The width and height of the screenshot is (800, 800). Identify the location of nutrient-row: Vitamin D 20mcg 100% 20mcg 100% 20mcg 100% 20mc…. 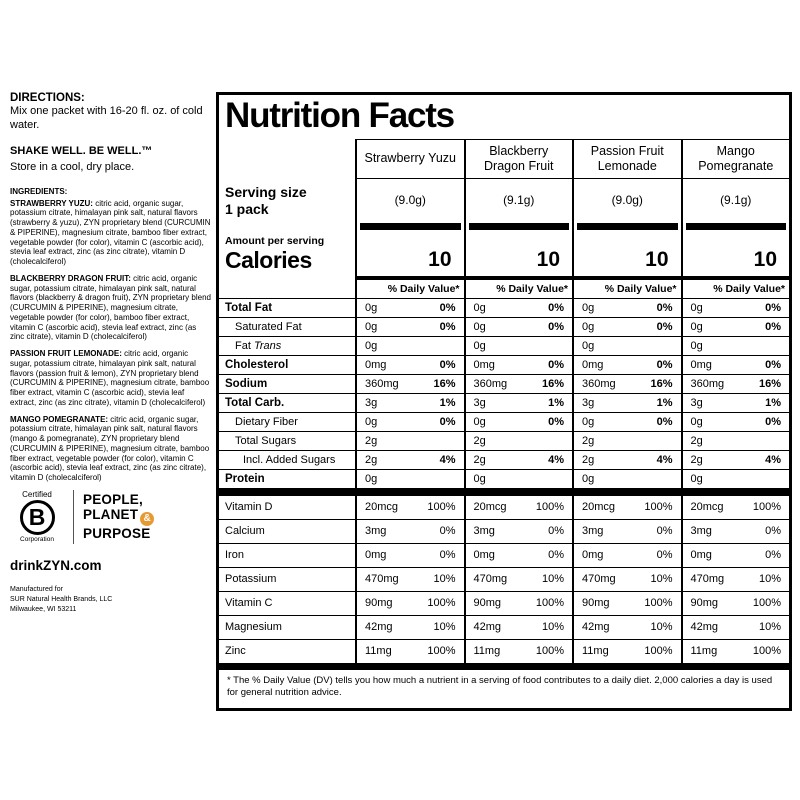
(504, 506).